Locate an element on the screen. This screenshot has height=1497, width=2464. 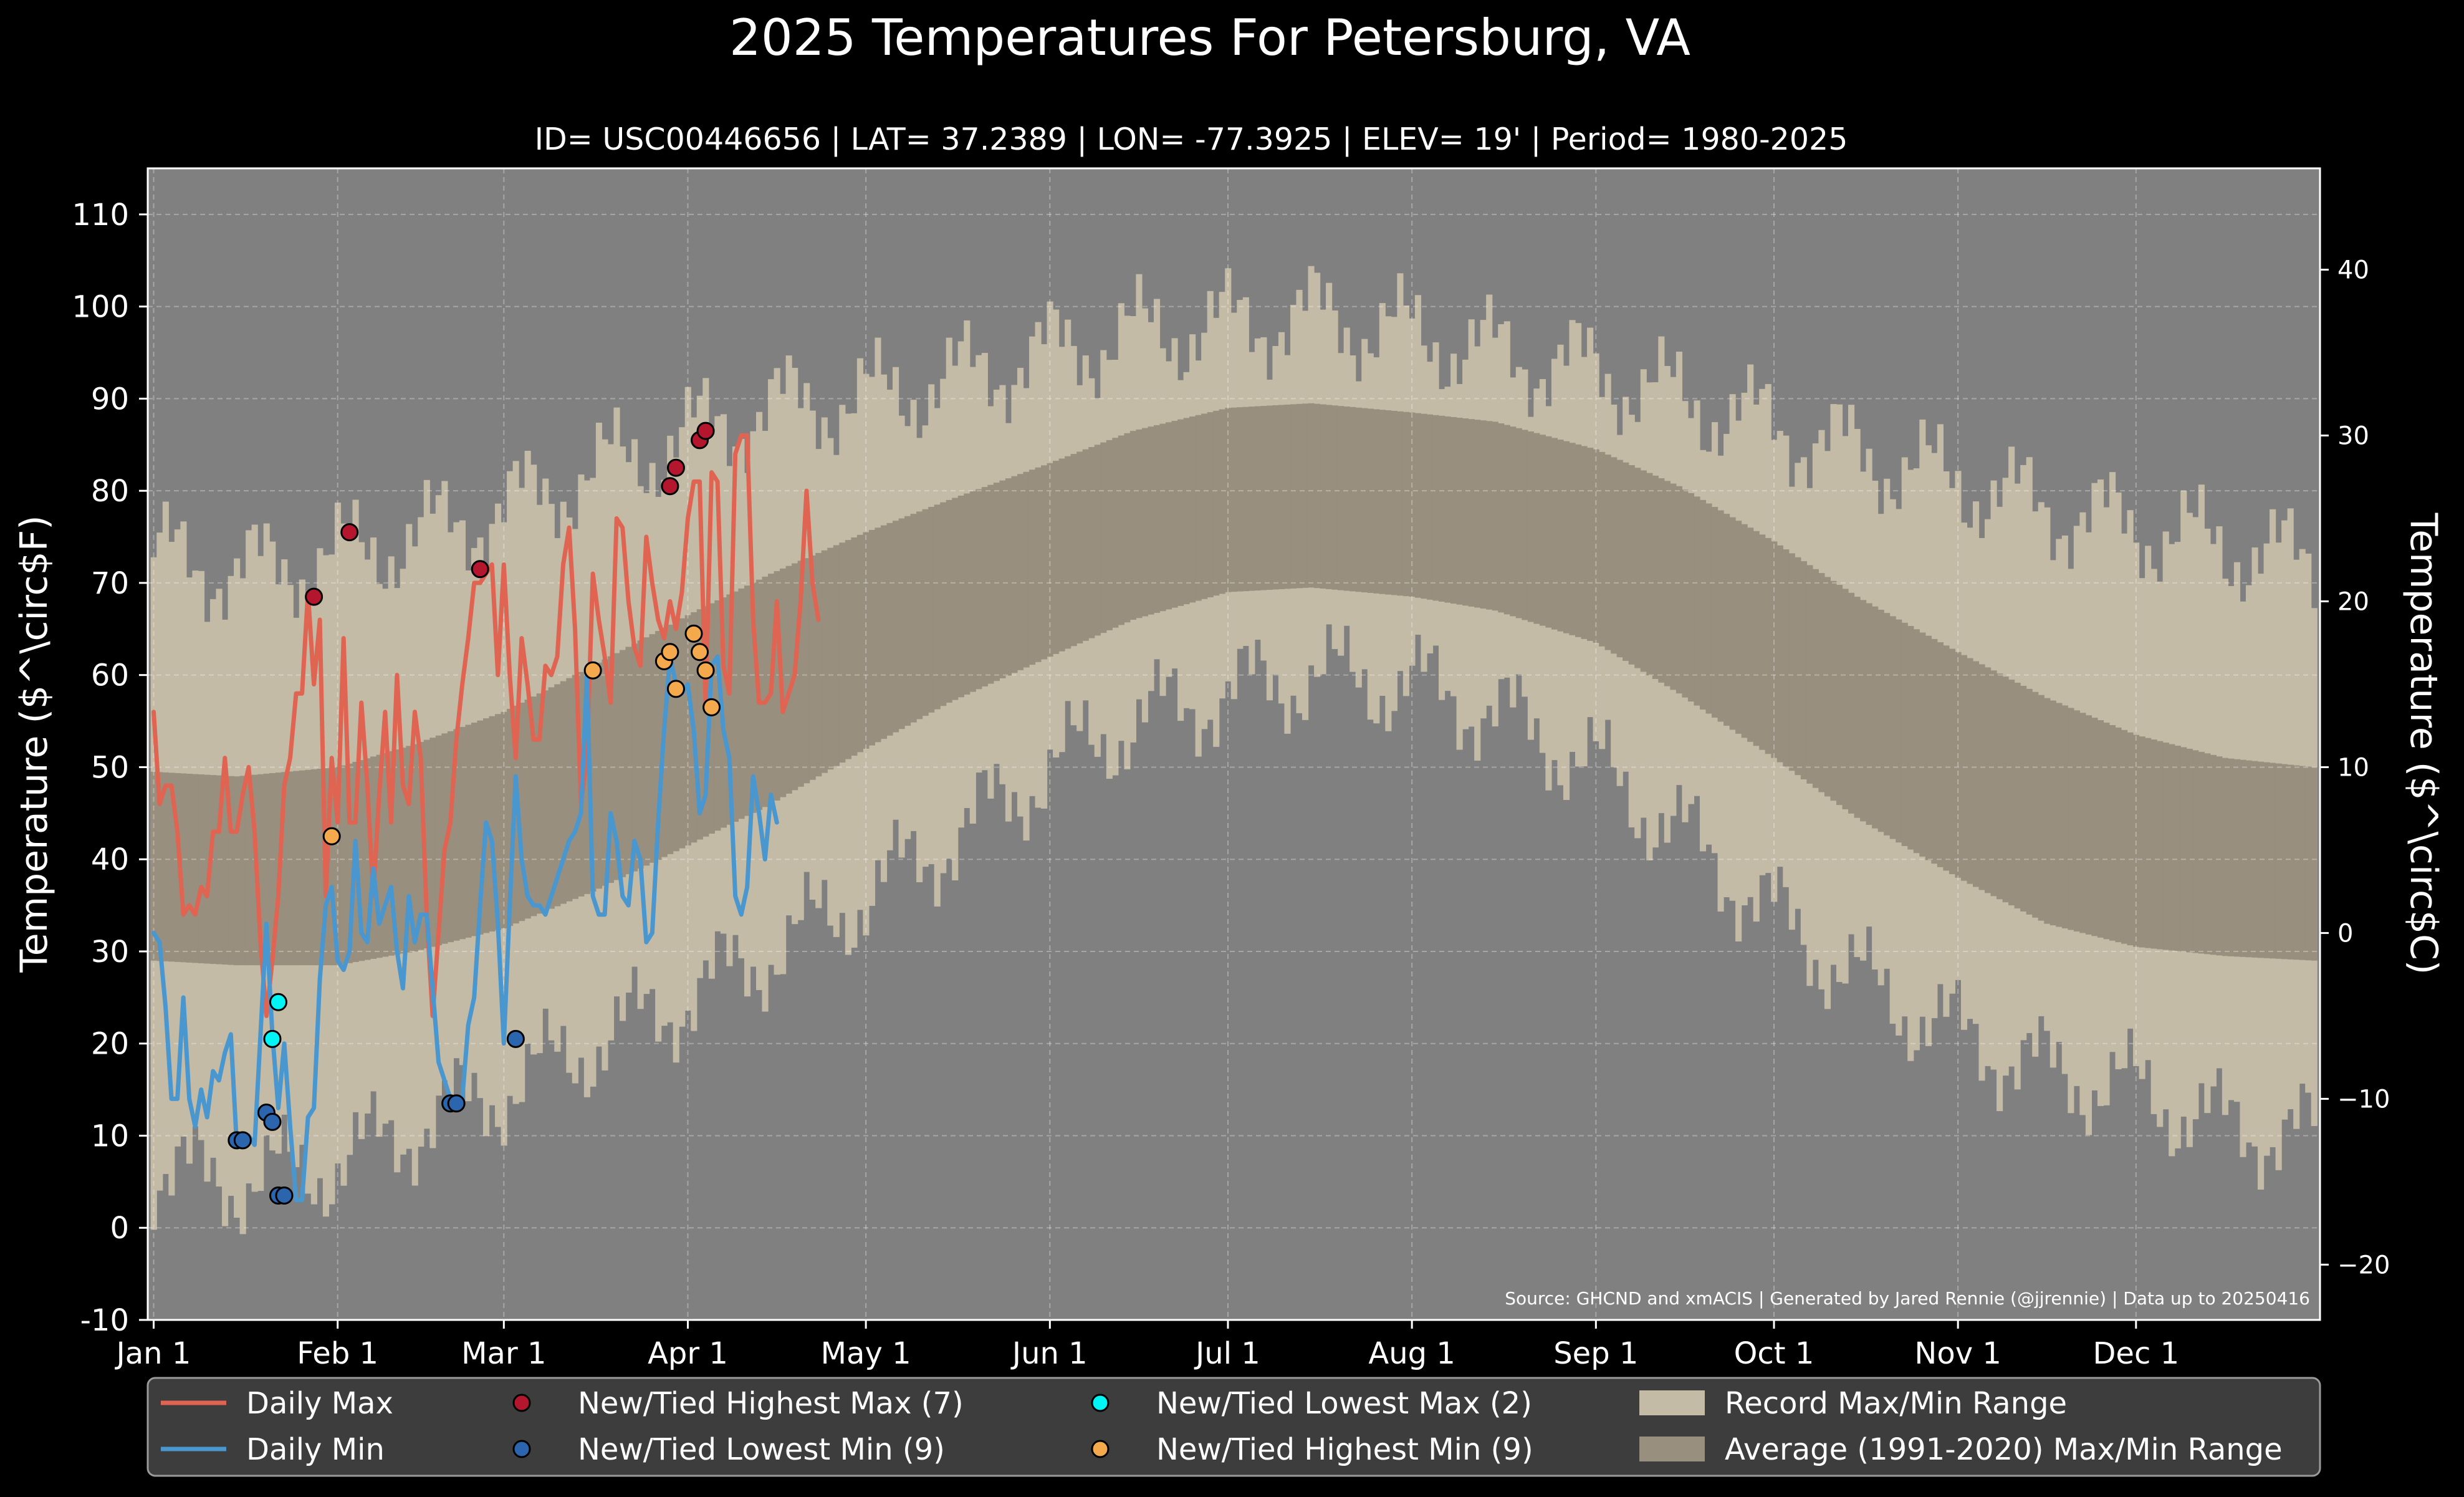
y-tick-label-left: -10 is located at coordinates (105, 1320).